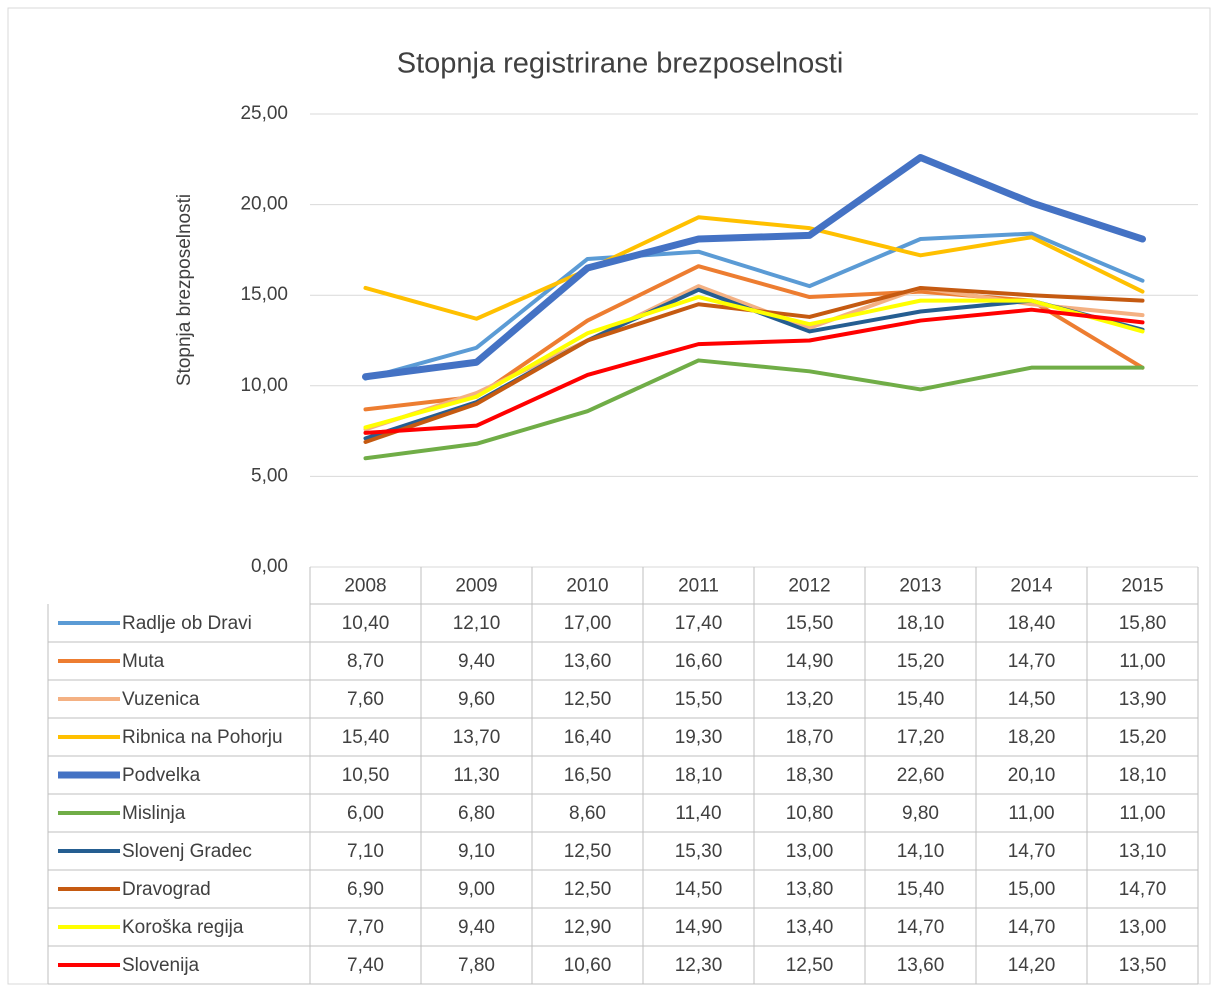  Describe the element at coordinates (921, 851) in the screenshot. I see `table-value: 14,10` at that location.